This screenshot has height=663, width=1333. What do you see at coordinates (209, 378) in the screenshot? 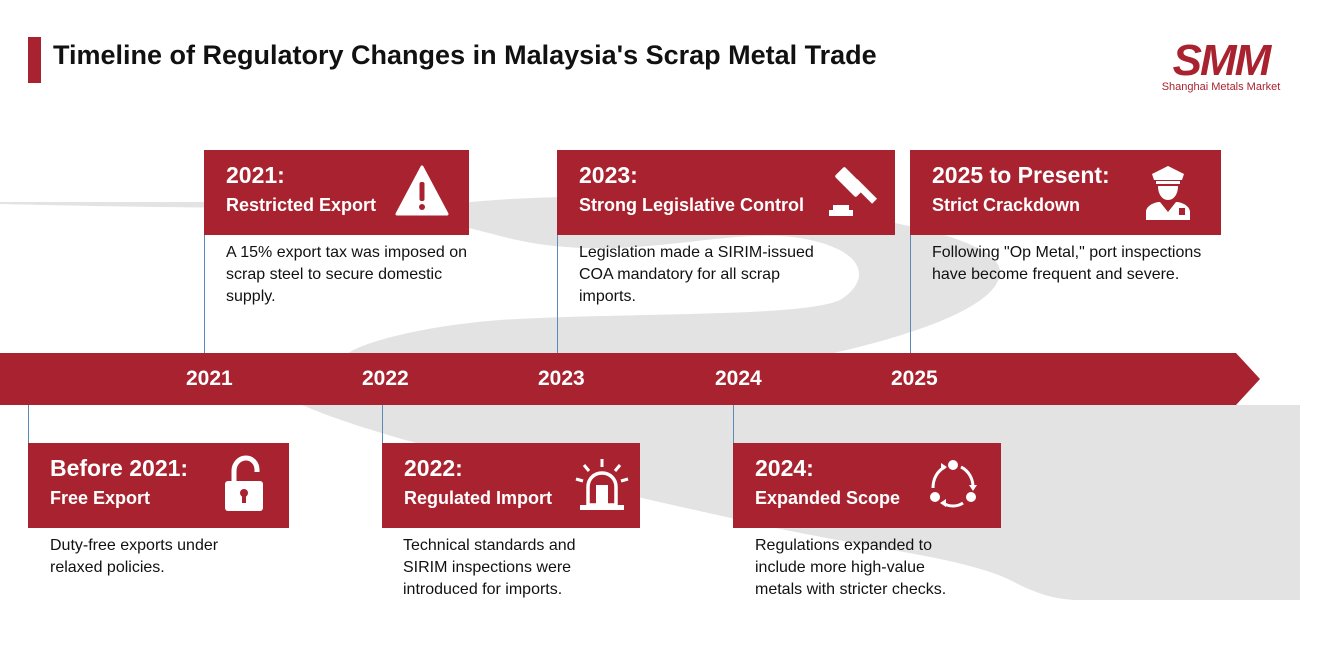
I see `axis-year-label: 2021` at bounding box center [209, 378].